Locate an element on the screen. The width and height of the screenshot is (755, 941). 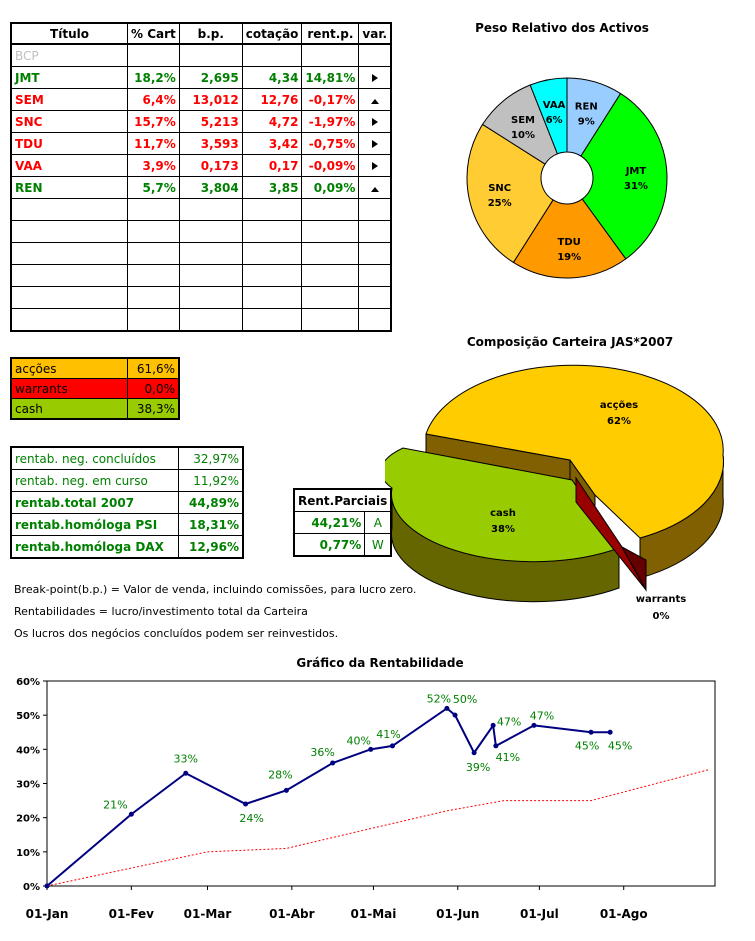
y-tick-label: 60% is located at coordinates (28, 682).